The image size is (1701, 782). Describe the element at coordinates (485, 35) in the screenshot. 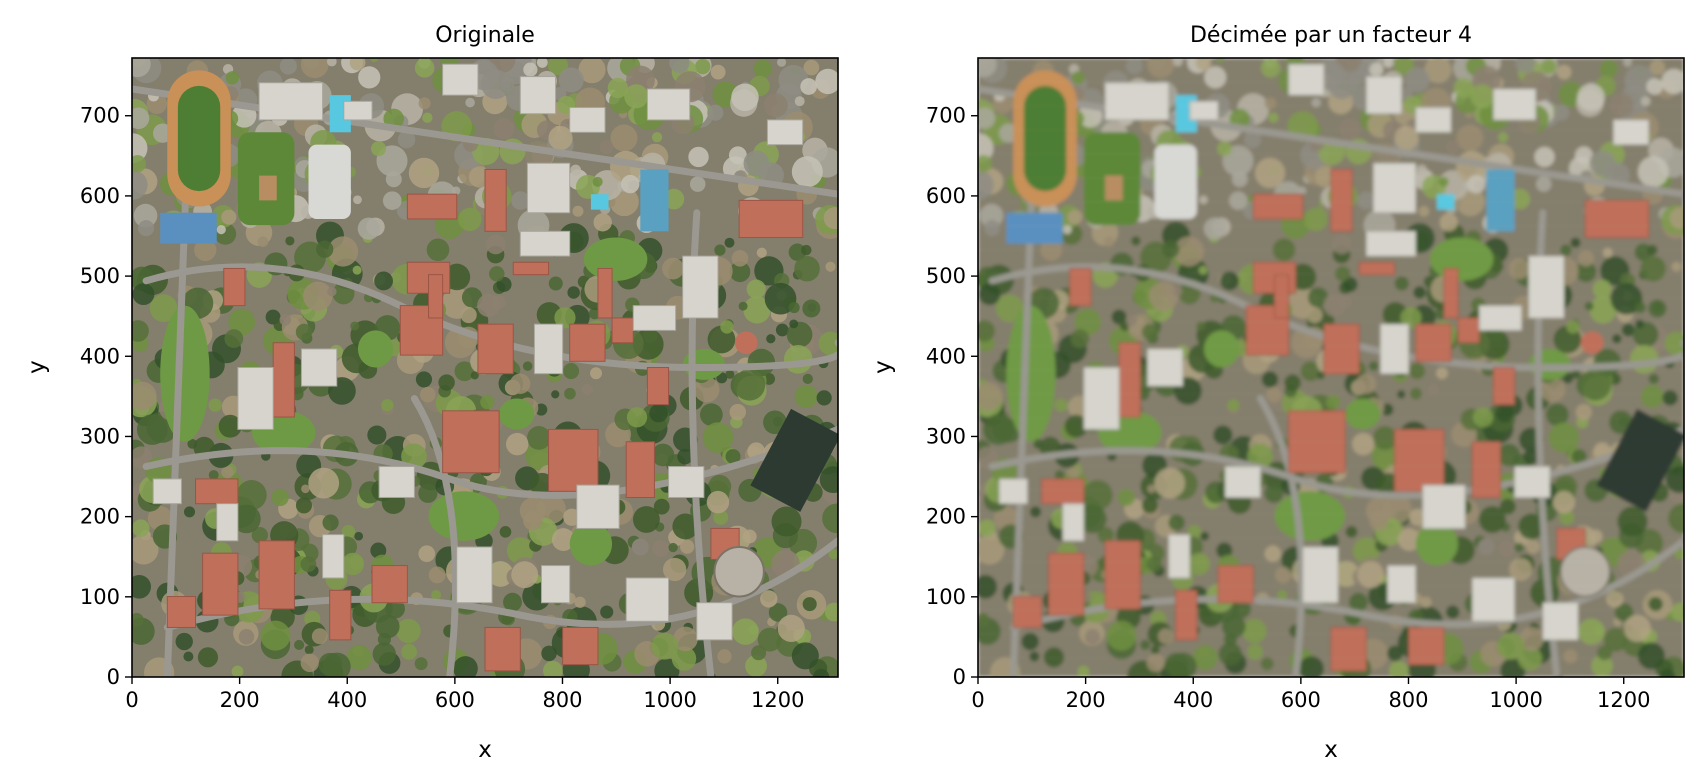

I see `panel-title-original: Originale` at that location.